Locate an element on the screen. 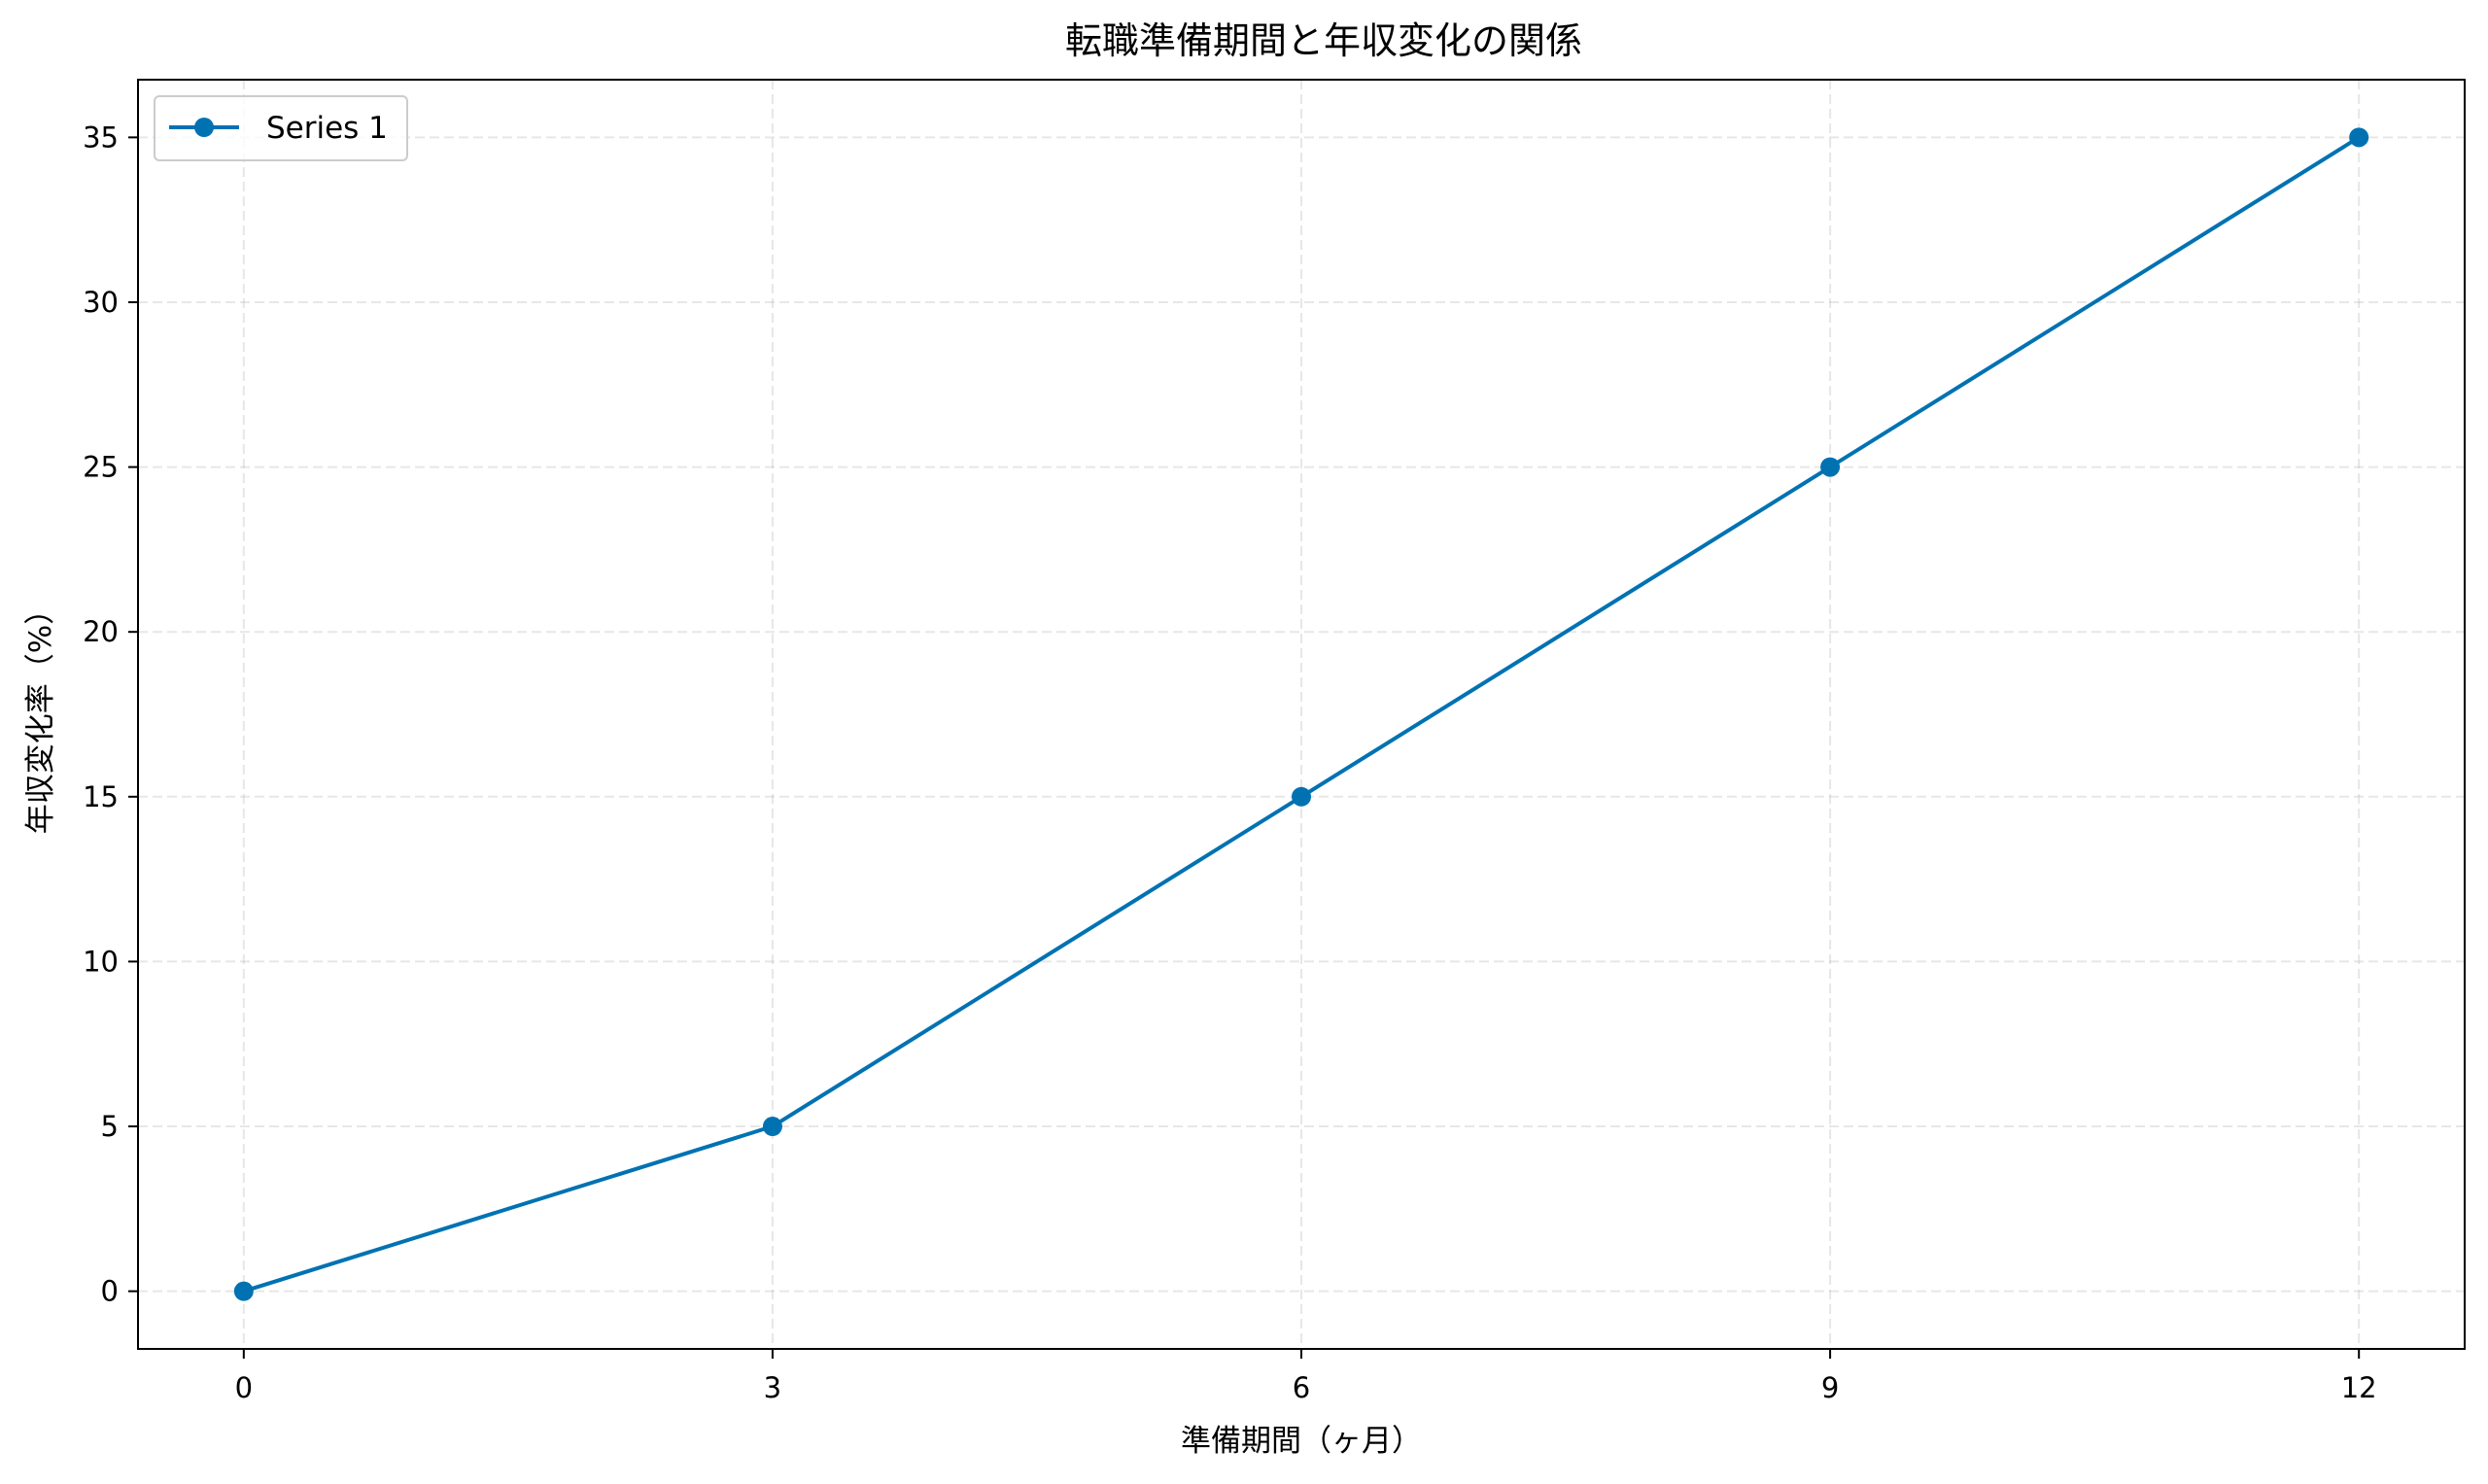 The width and height of the screenshot is (2488, 1484). y-axis-label: 年収変化率（%） is located at coordinates (40, 714).